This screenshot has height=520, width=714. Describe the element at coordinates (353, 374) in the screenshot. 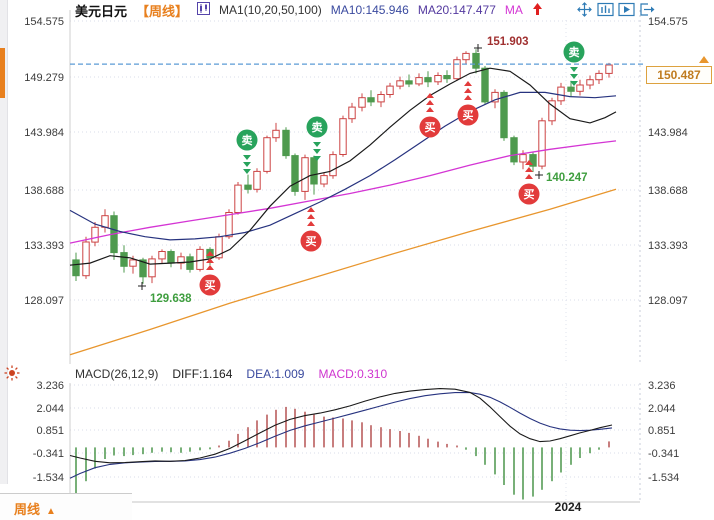

I see `macd-value: MACD:0.310` at that location.